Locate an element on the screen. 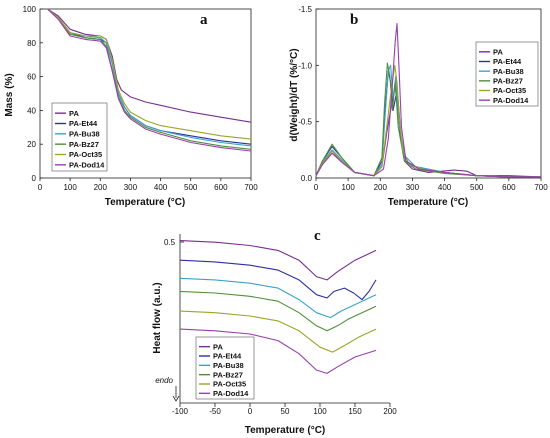 The image size is (550, 438). panel-a-x-tick-label: 0 is located at coordinates (40, 187).